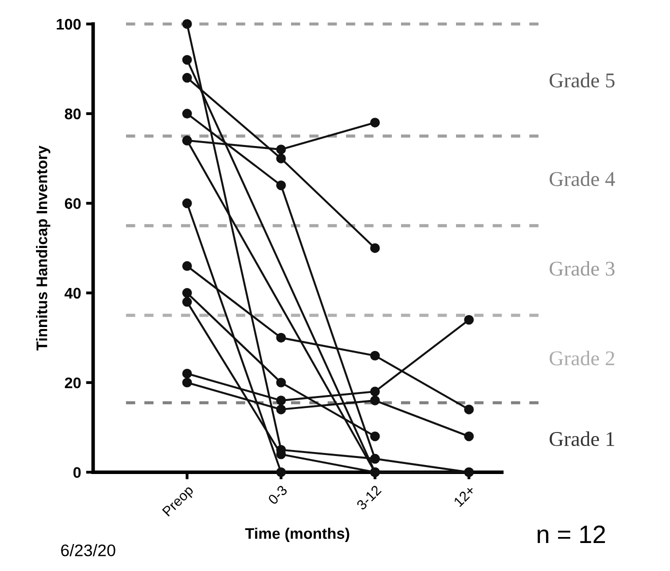 Image resolution: width=670 pixels, height=571 pixels. Describe the element at coordinates (43, 248) in the screenshot. I see `y-axis-title: Tinnitus Handicap Inventory` at that location.